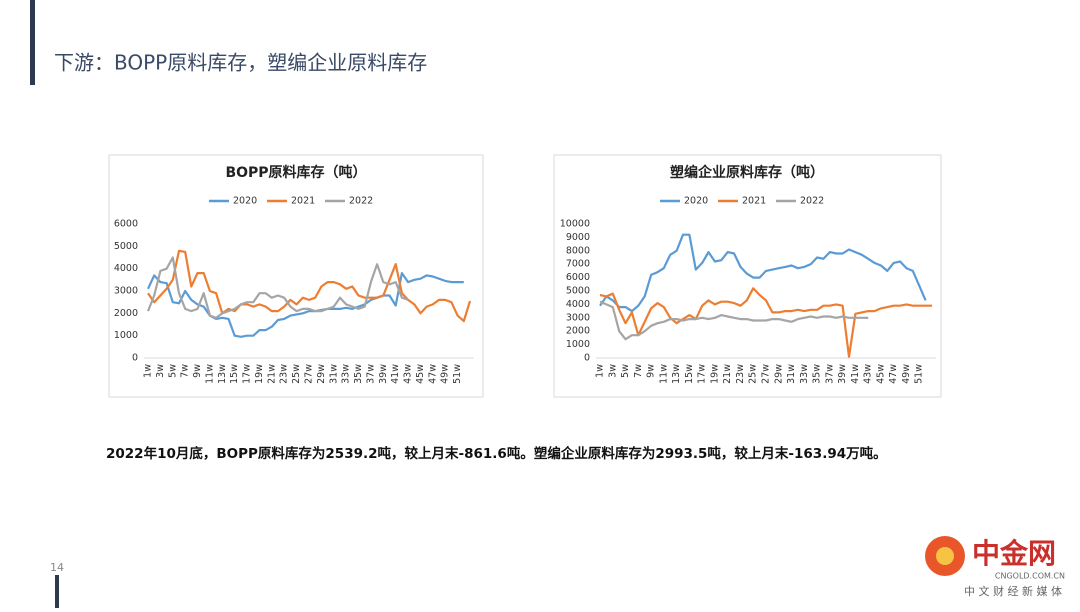  Describe the element at coordinates (1030, 576) in the screenshot. I see `logo-domain: CNGOLD.COM.CN` at that location.